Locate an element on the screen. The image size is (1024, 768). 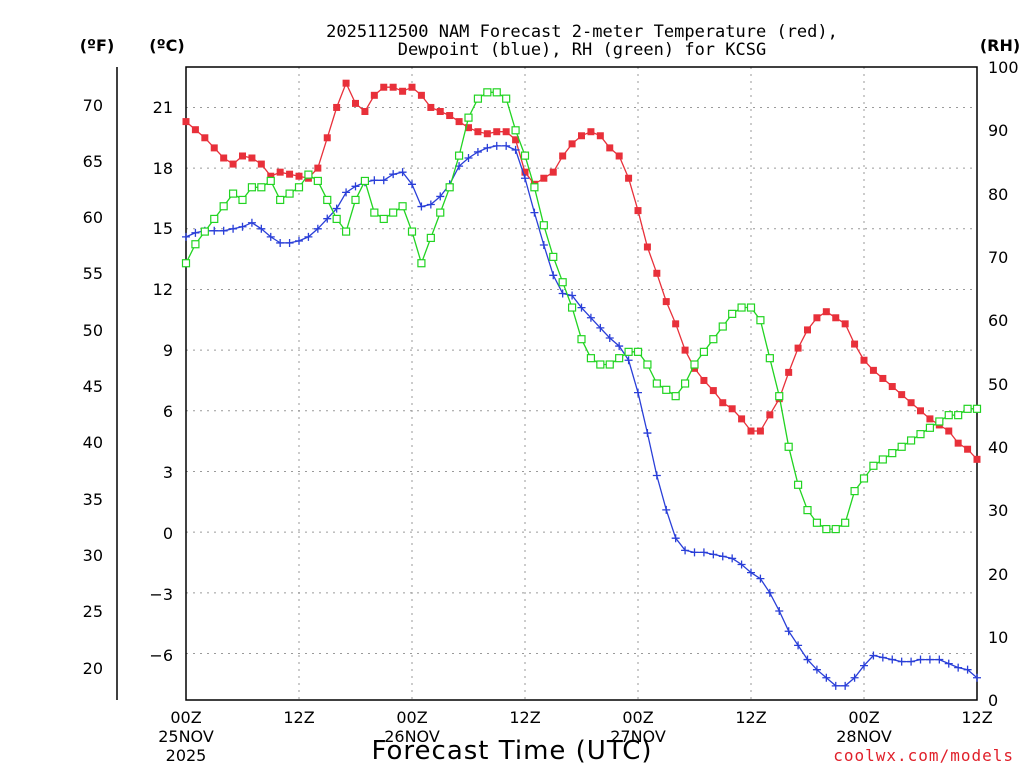
credit-text: coolwx.com/models is located at coordinates (923, 755).